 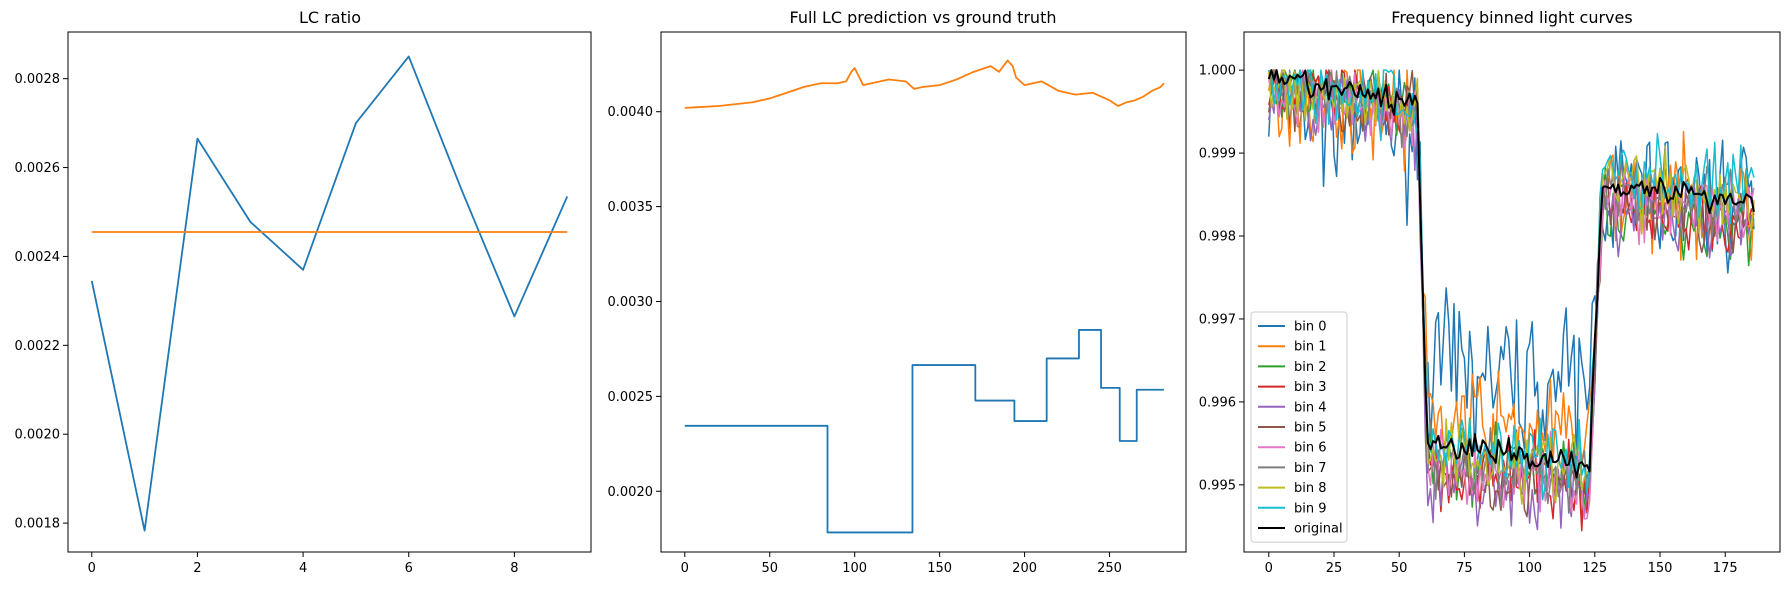 What do you see at coordinates (1310, 407) in the screenshot?
I see `legend-label: bin 4` at bounding box center [1310, 407].